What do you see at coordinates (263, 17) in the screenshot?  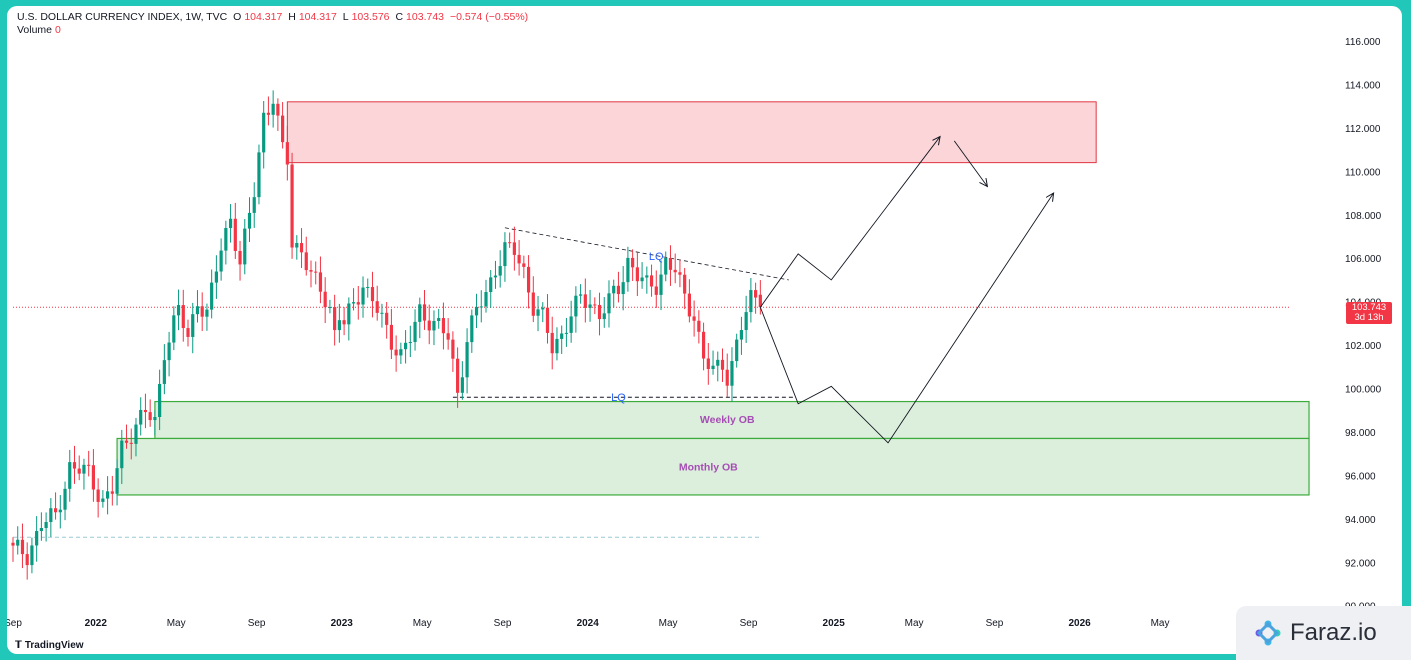 I see `open-value: 104.317` at bounding box center [263, 17].